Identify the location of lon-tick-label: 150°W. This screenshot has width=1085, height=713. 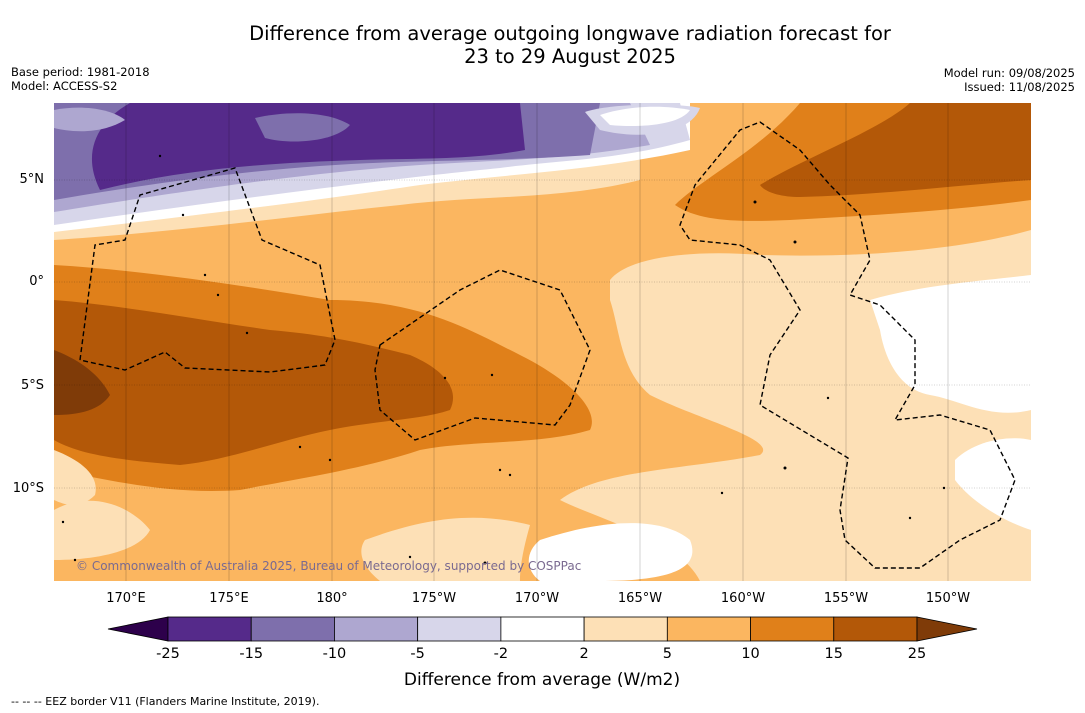
(948, 598).